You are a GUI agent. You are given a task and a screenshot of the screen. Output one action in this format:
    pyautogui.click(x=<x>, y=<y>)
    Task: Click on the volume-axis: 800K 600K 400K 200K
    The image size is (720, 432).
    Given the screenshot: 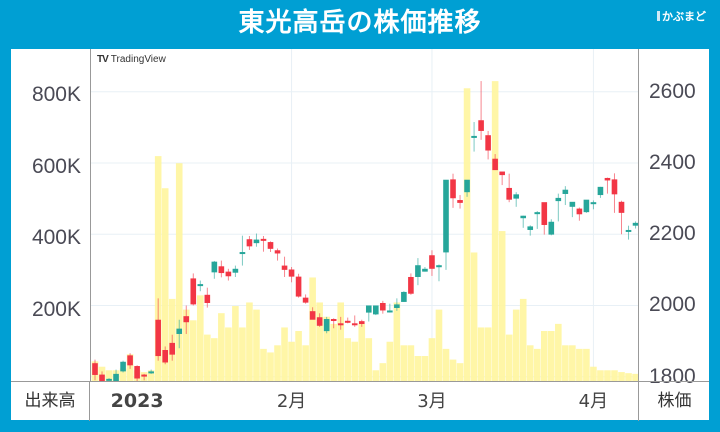 What is the action you would take?
    pyautogui.click(x=50, y=215)
    